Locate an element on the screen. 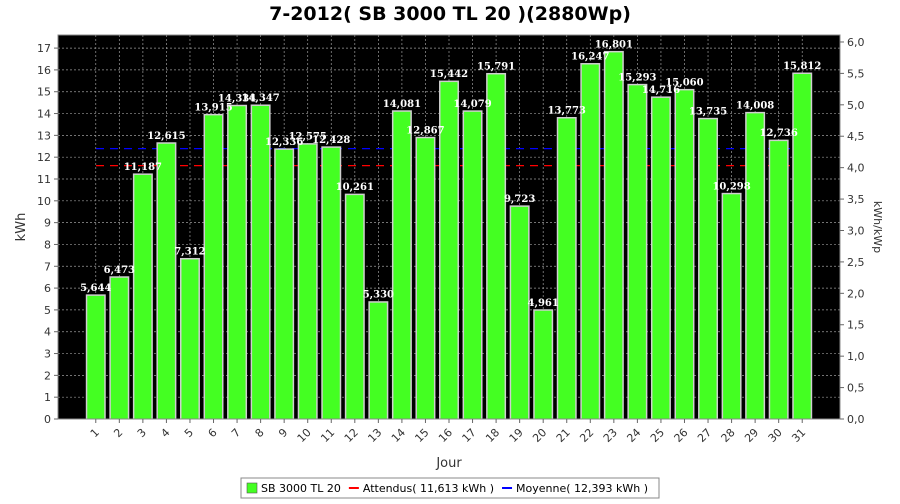  y-tick-label: 12 is located at coordinates (44, 157).